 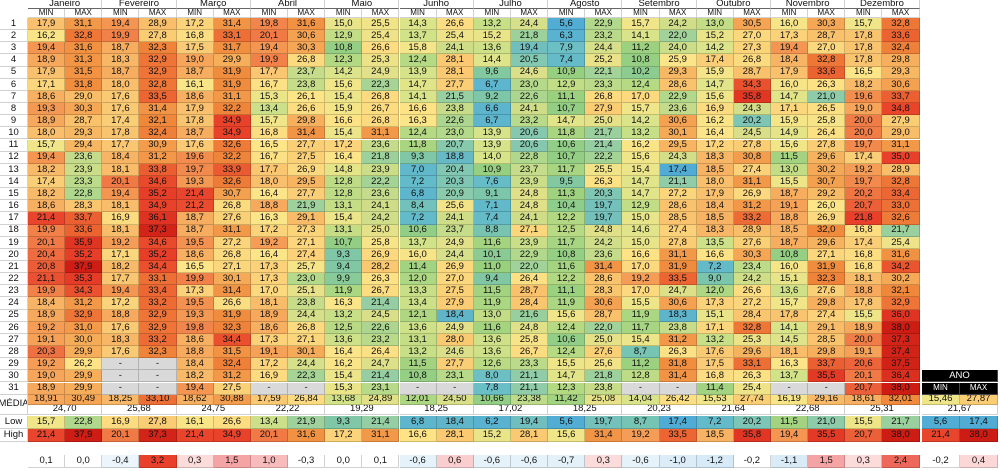 I want to click on year-average: 21,67, so click(x=960, y=409).